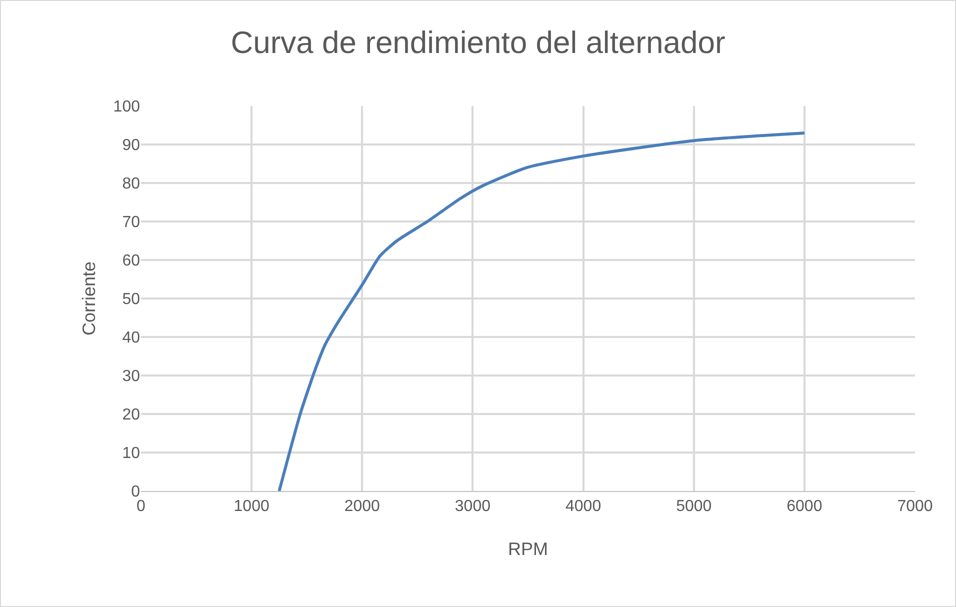 The width and height of the screenshot is (956, 607). I want to click on x-tick-label: 4000, so click(583, 507).